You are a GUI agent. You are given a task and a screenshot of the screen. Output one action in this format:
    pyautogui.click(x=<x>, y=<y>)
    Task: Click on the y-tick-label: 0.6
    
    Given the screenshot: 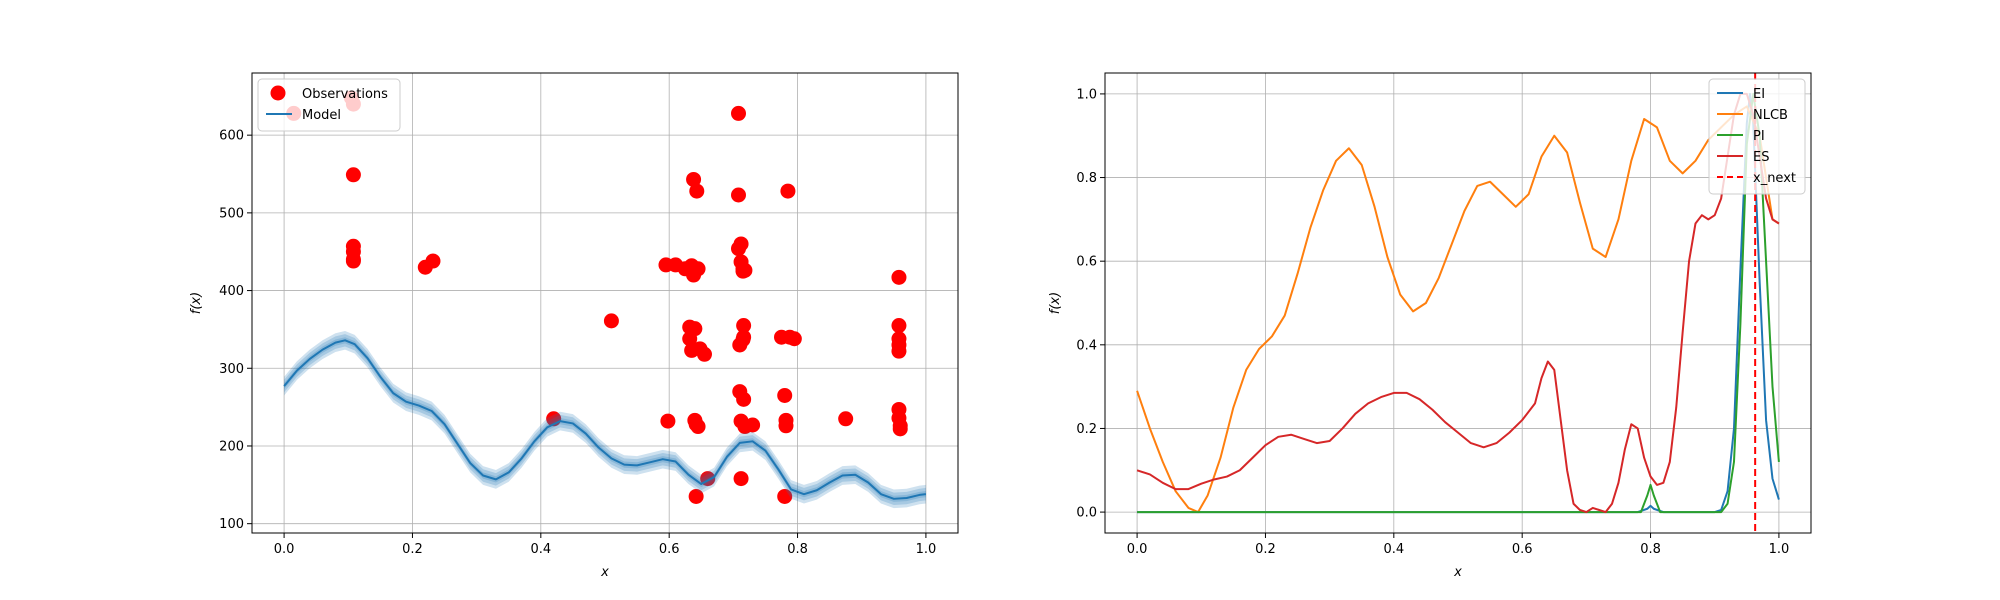 What is the action you would take?
    pyautogui.click(x=1086, y=262)
    